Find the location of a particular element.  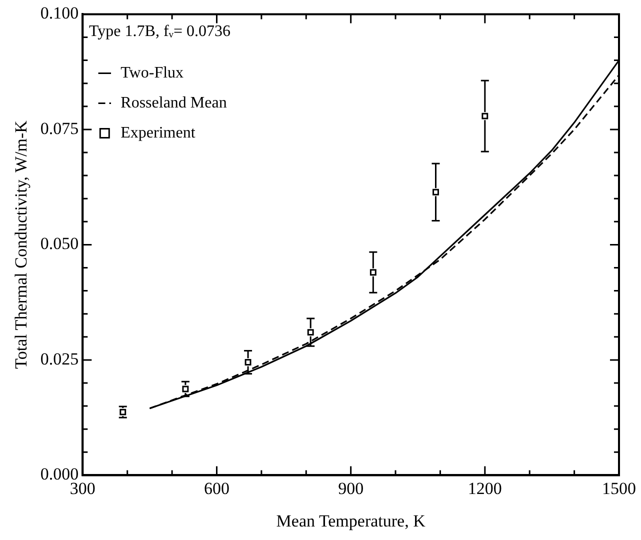

y-tick-label: 0.100 is located at coordinates (59, 13).